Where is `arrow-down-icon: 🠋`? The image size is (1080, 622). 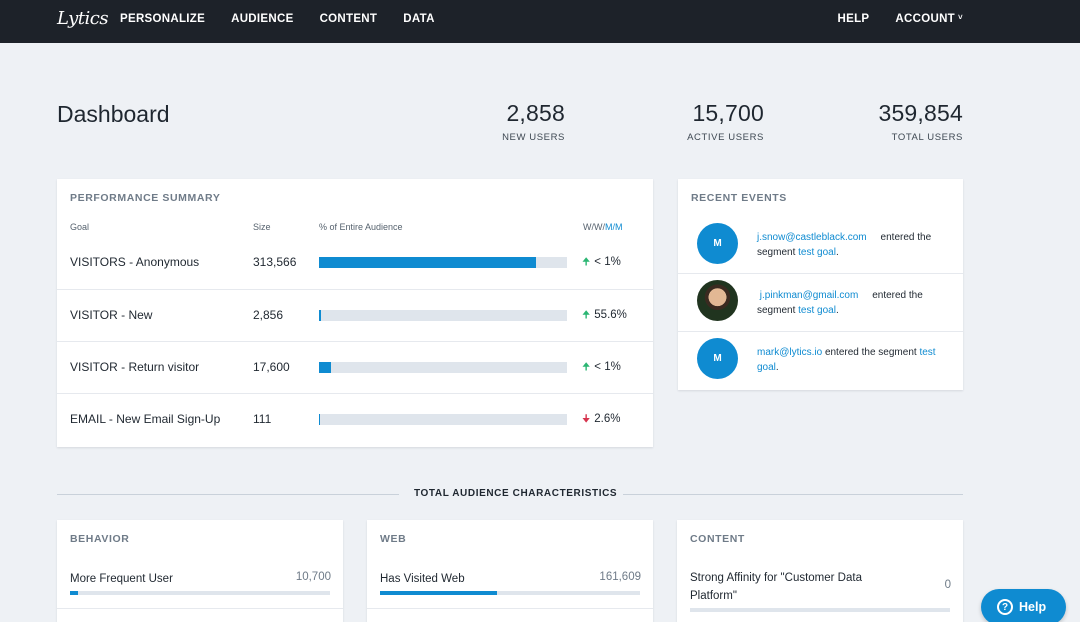 arrow-down-icon: 🠋 is located at coordinates (586, 419).